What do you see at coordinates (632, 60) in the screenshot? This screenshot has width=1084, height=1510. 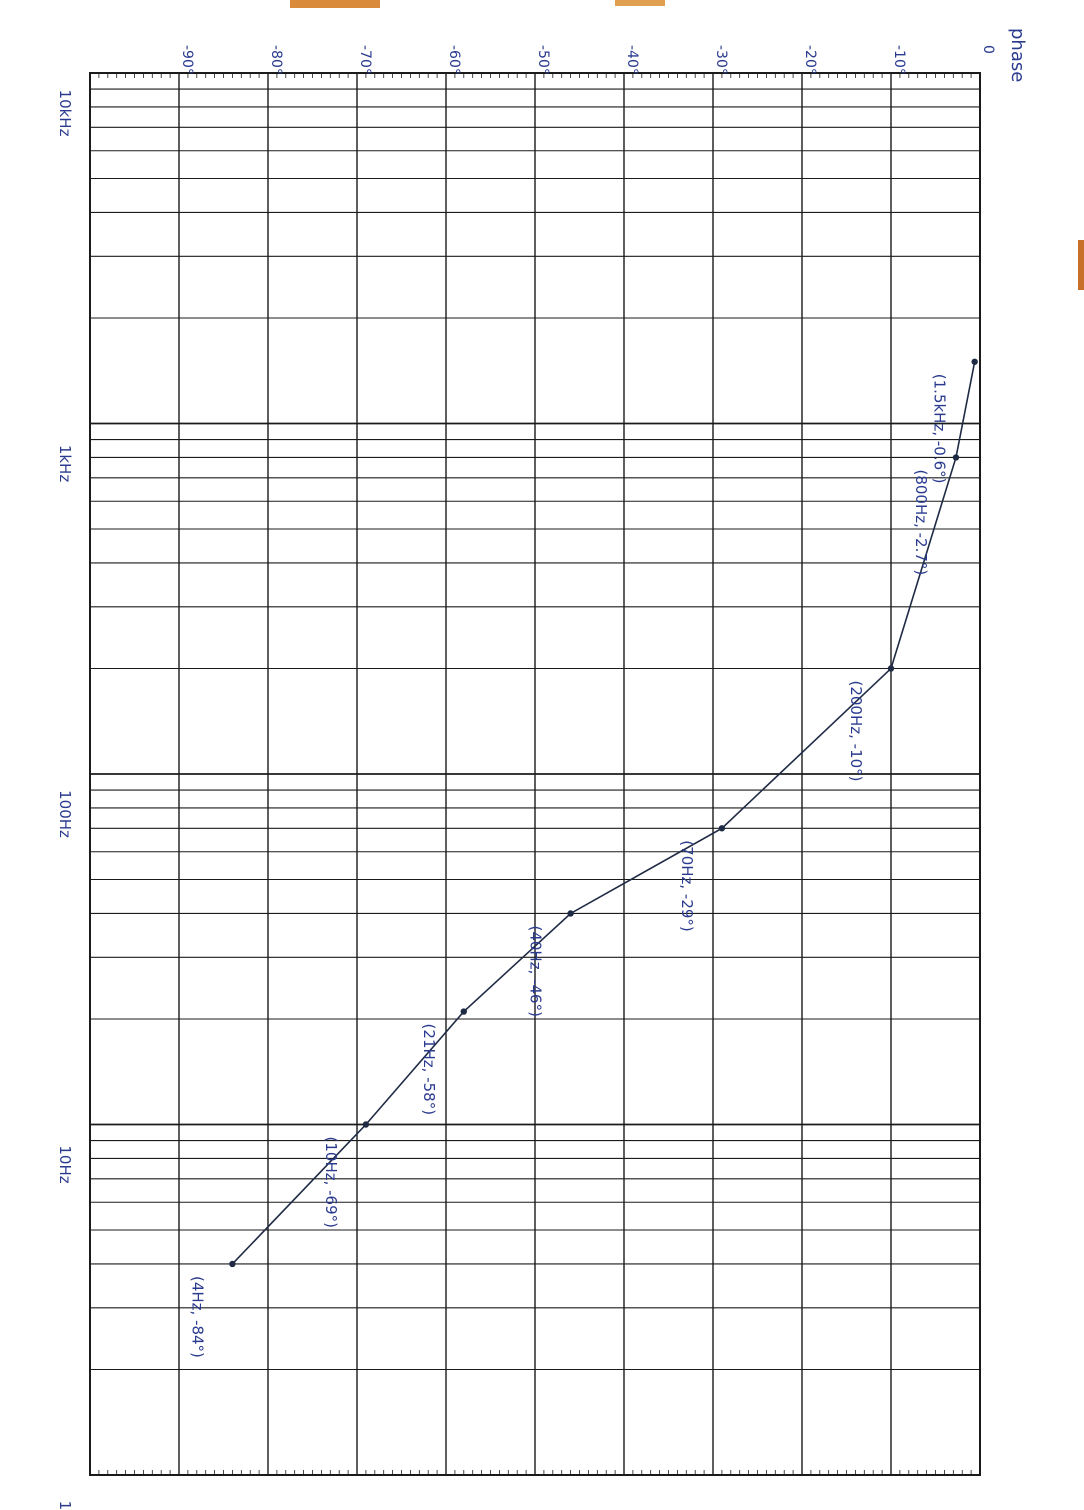 I see `phase-tick-label: -40°` at bounding box center [632, 60].